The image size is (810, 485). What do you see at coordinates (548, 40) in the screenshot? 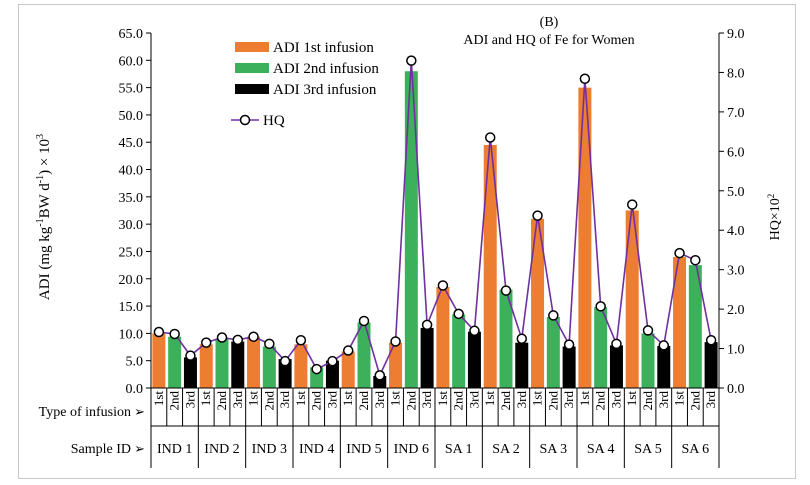
I see `chart-title: ADI and HQ of Fe for Women` at bounding box center [548, 40].